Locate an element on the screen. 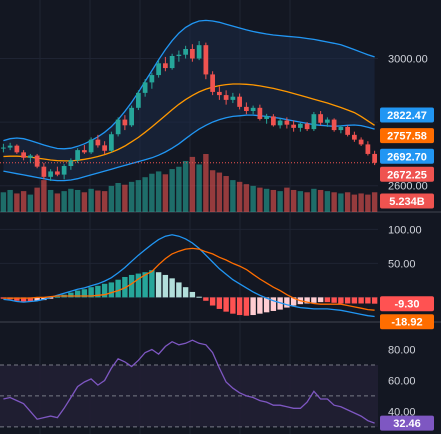  price-axis-tick: 2600.00 is located at coordinates (408, 187).